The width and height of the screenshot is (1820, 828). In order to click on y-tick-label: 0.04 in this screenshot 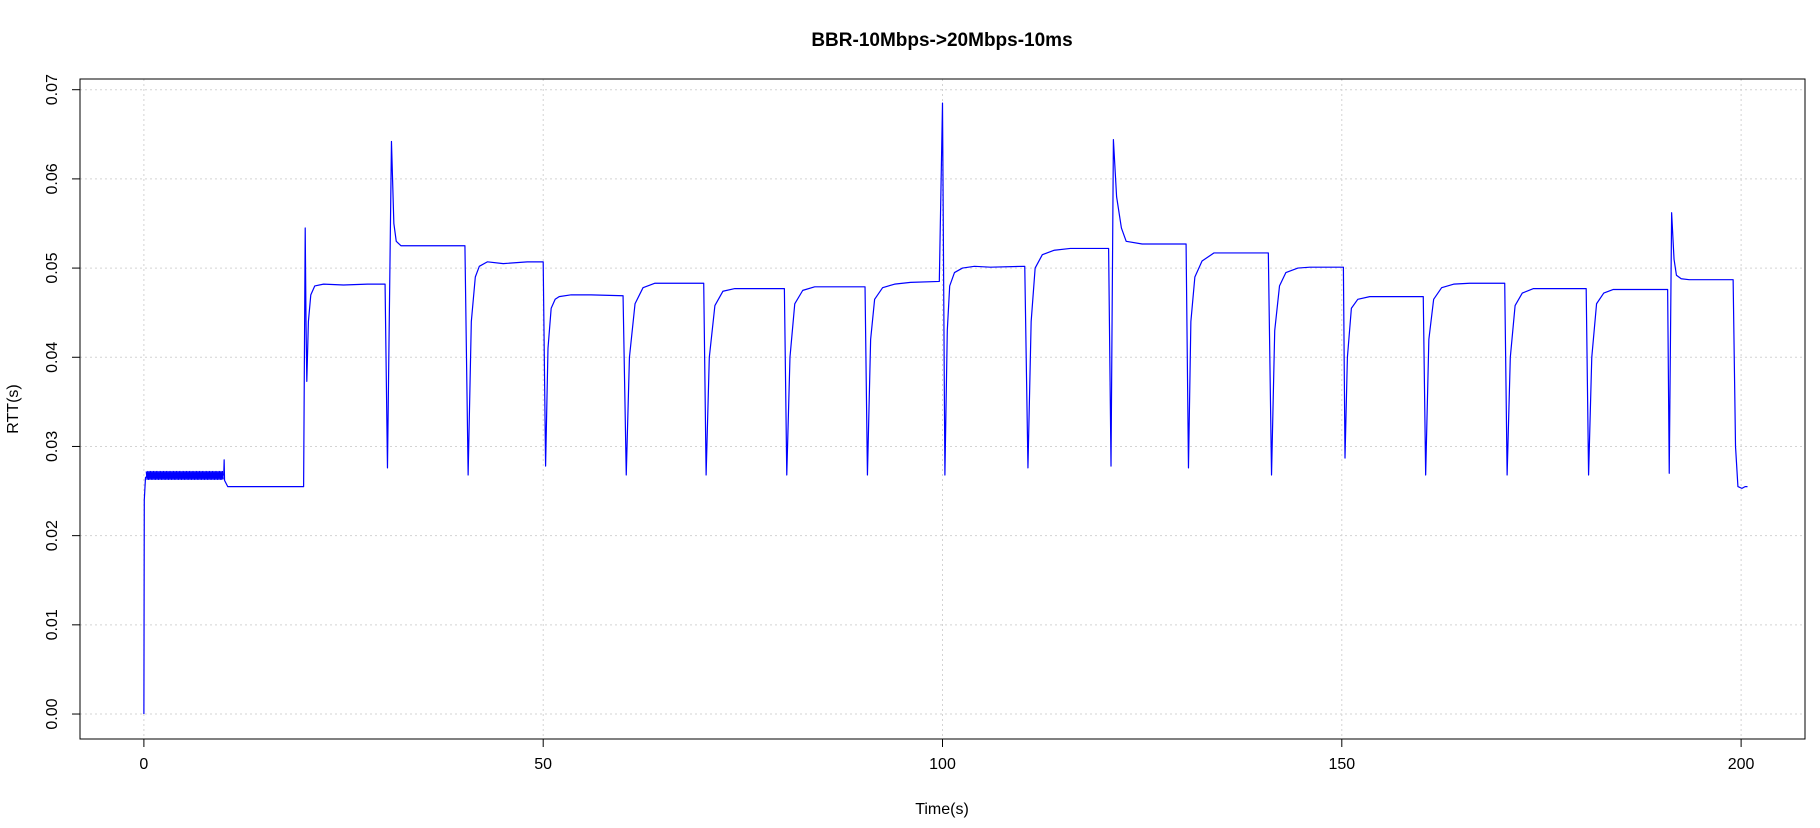, I will do `click(52, 357)`.